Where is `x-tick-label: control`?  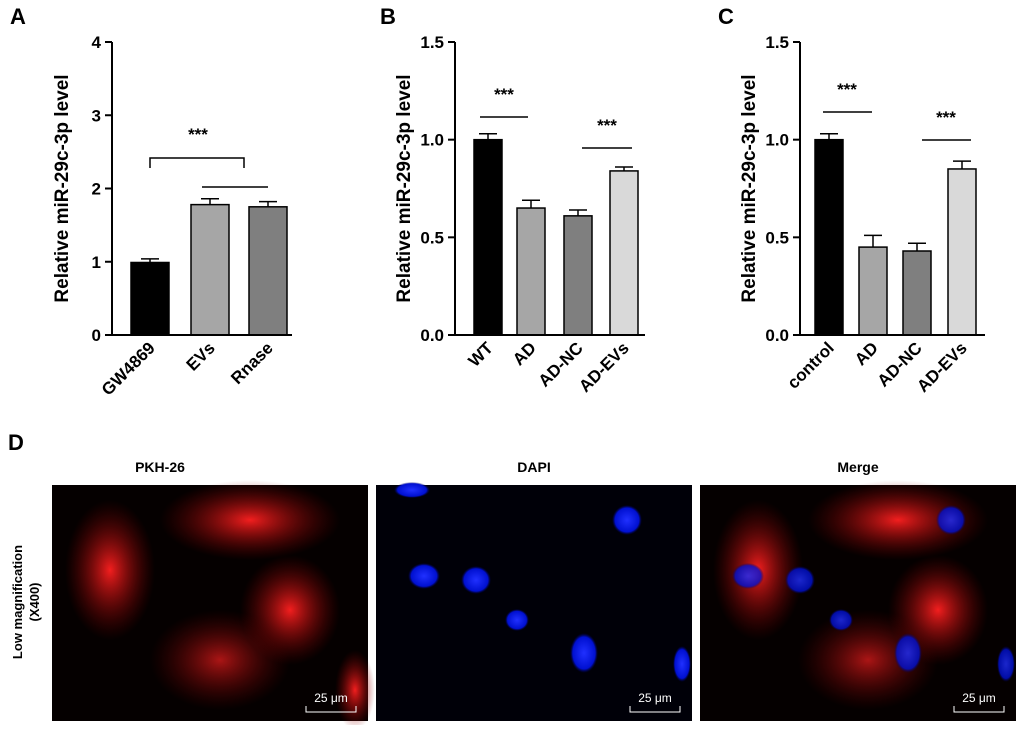 x-tick-label: control is located at coordinates (811, 365).